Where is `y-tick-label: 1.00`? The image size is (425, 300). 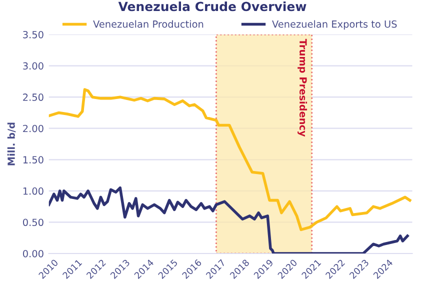
y-tick-label: 1.00 is located at coordinates (33, 191).